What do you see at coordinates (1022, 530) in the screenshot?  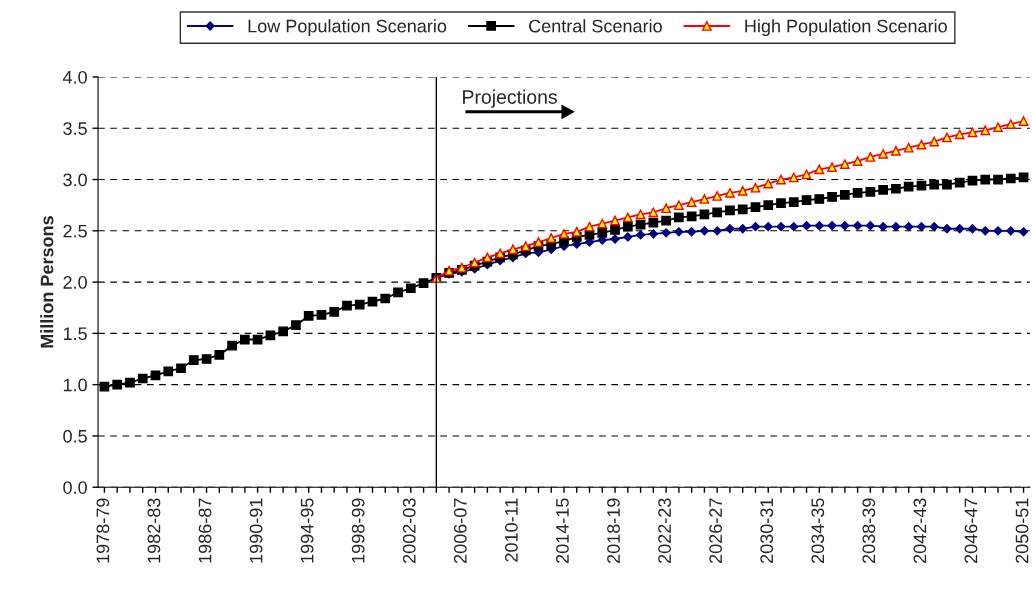 I see `x-tick-label: 2050-51` at bounding box center [1022, 530].